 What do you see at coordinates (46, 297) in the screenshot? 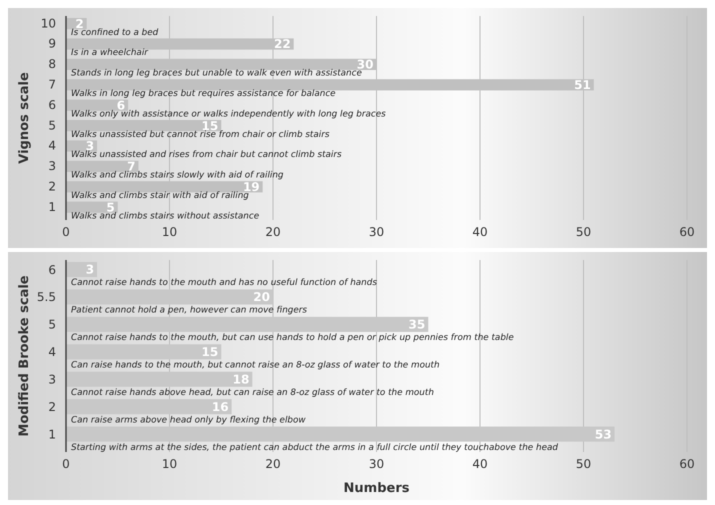
I see `y-tick-label: 5.5` at bounding box center [46, 297].